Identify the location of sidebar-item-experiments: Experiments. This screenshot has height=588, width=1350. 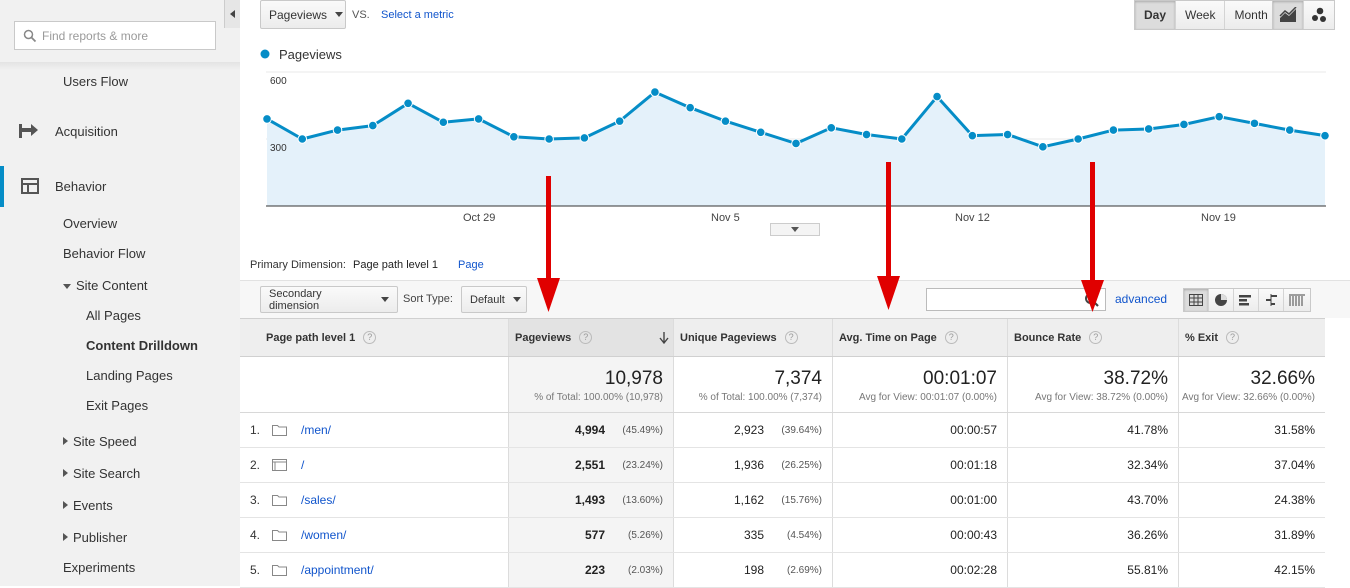
(99, 567).